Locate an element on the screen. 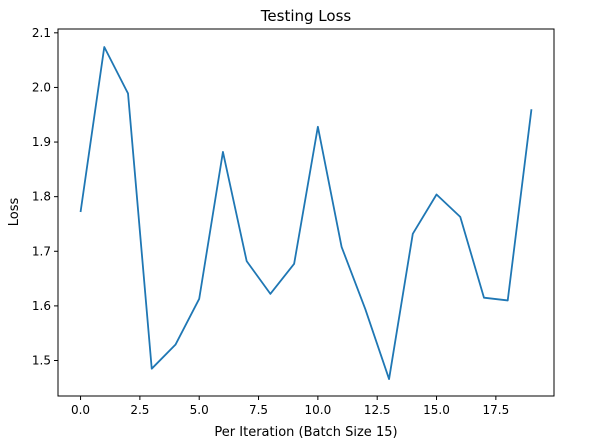  y-tick-label: 1.6 is located at coordinates (41, 306).